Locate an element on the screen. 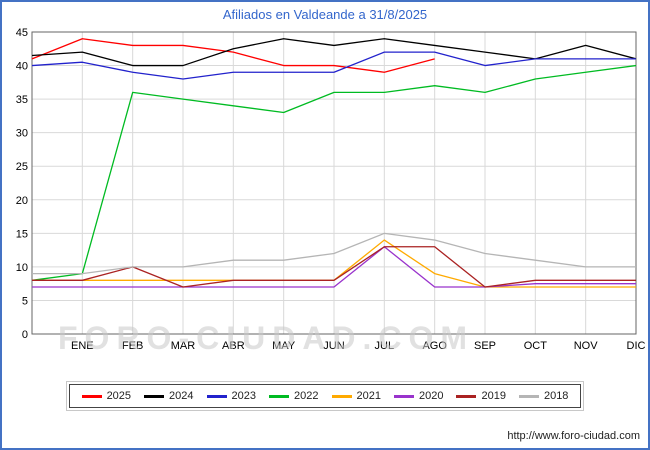  legend: 2025 2024 2023 2022 2021 2020 2019 2018 is located at coordinates (325, 396).